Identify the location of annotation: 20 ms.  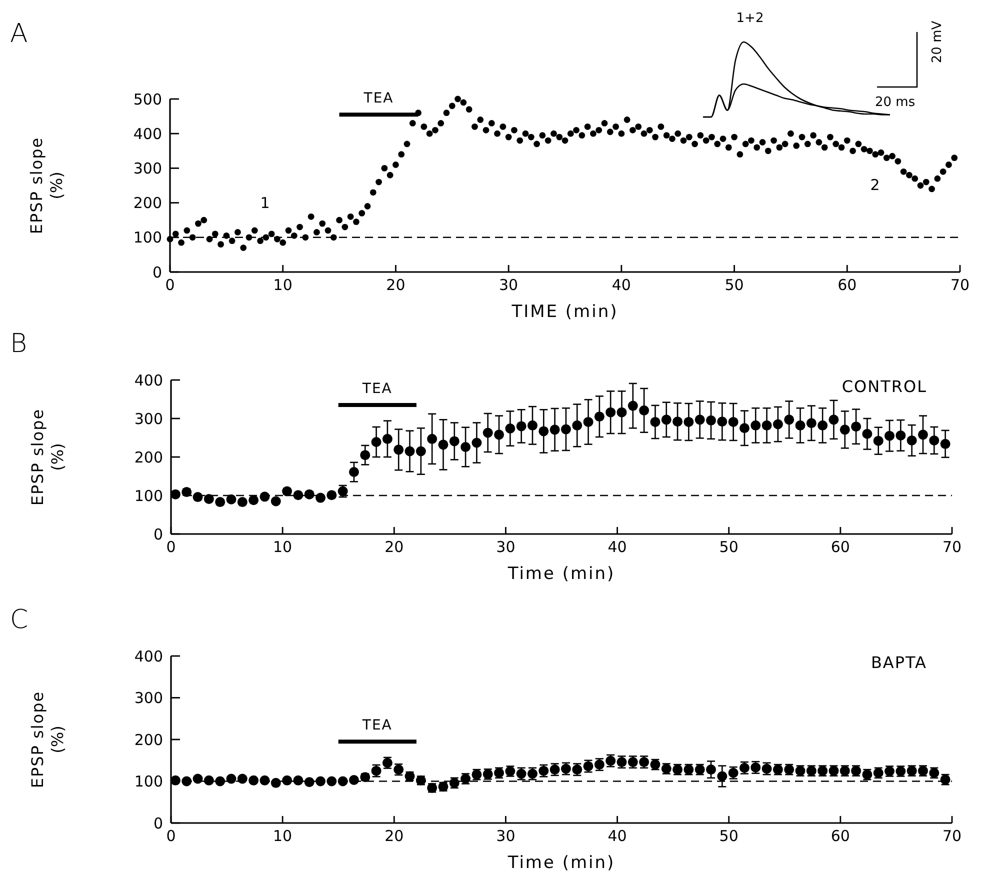
(895, 102).